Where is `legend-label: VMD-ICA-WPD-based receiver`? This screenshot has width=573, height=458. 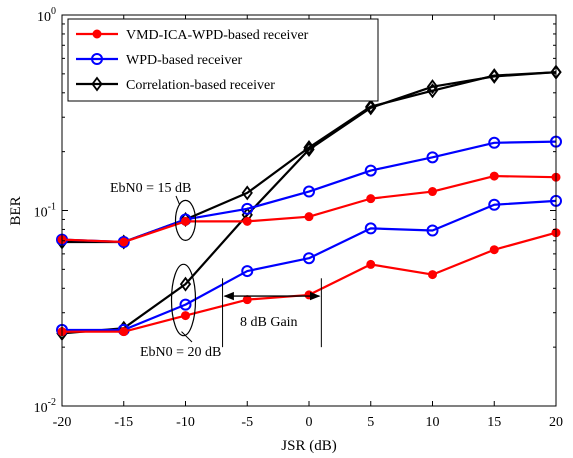
legend-label: VMD-ICA-WPD-based receiver is located at coordinates (217, 35).